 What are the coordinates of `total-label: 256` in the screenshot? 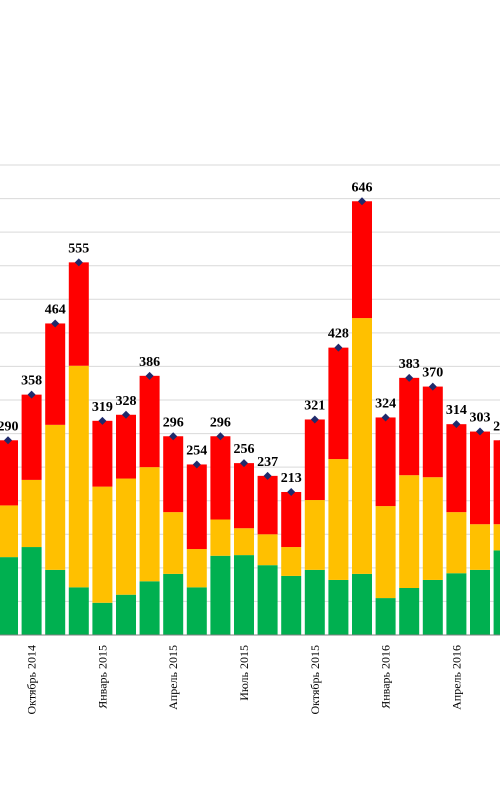 It's located at (244, 449).